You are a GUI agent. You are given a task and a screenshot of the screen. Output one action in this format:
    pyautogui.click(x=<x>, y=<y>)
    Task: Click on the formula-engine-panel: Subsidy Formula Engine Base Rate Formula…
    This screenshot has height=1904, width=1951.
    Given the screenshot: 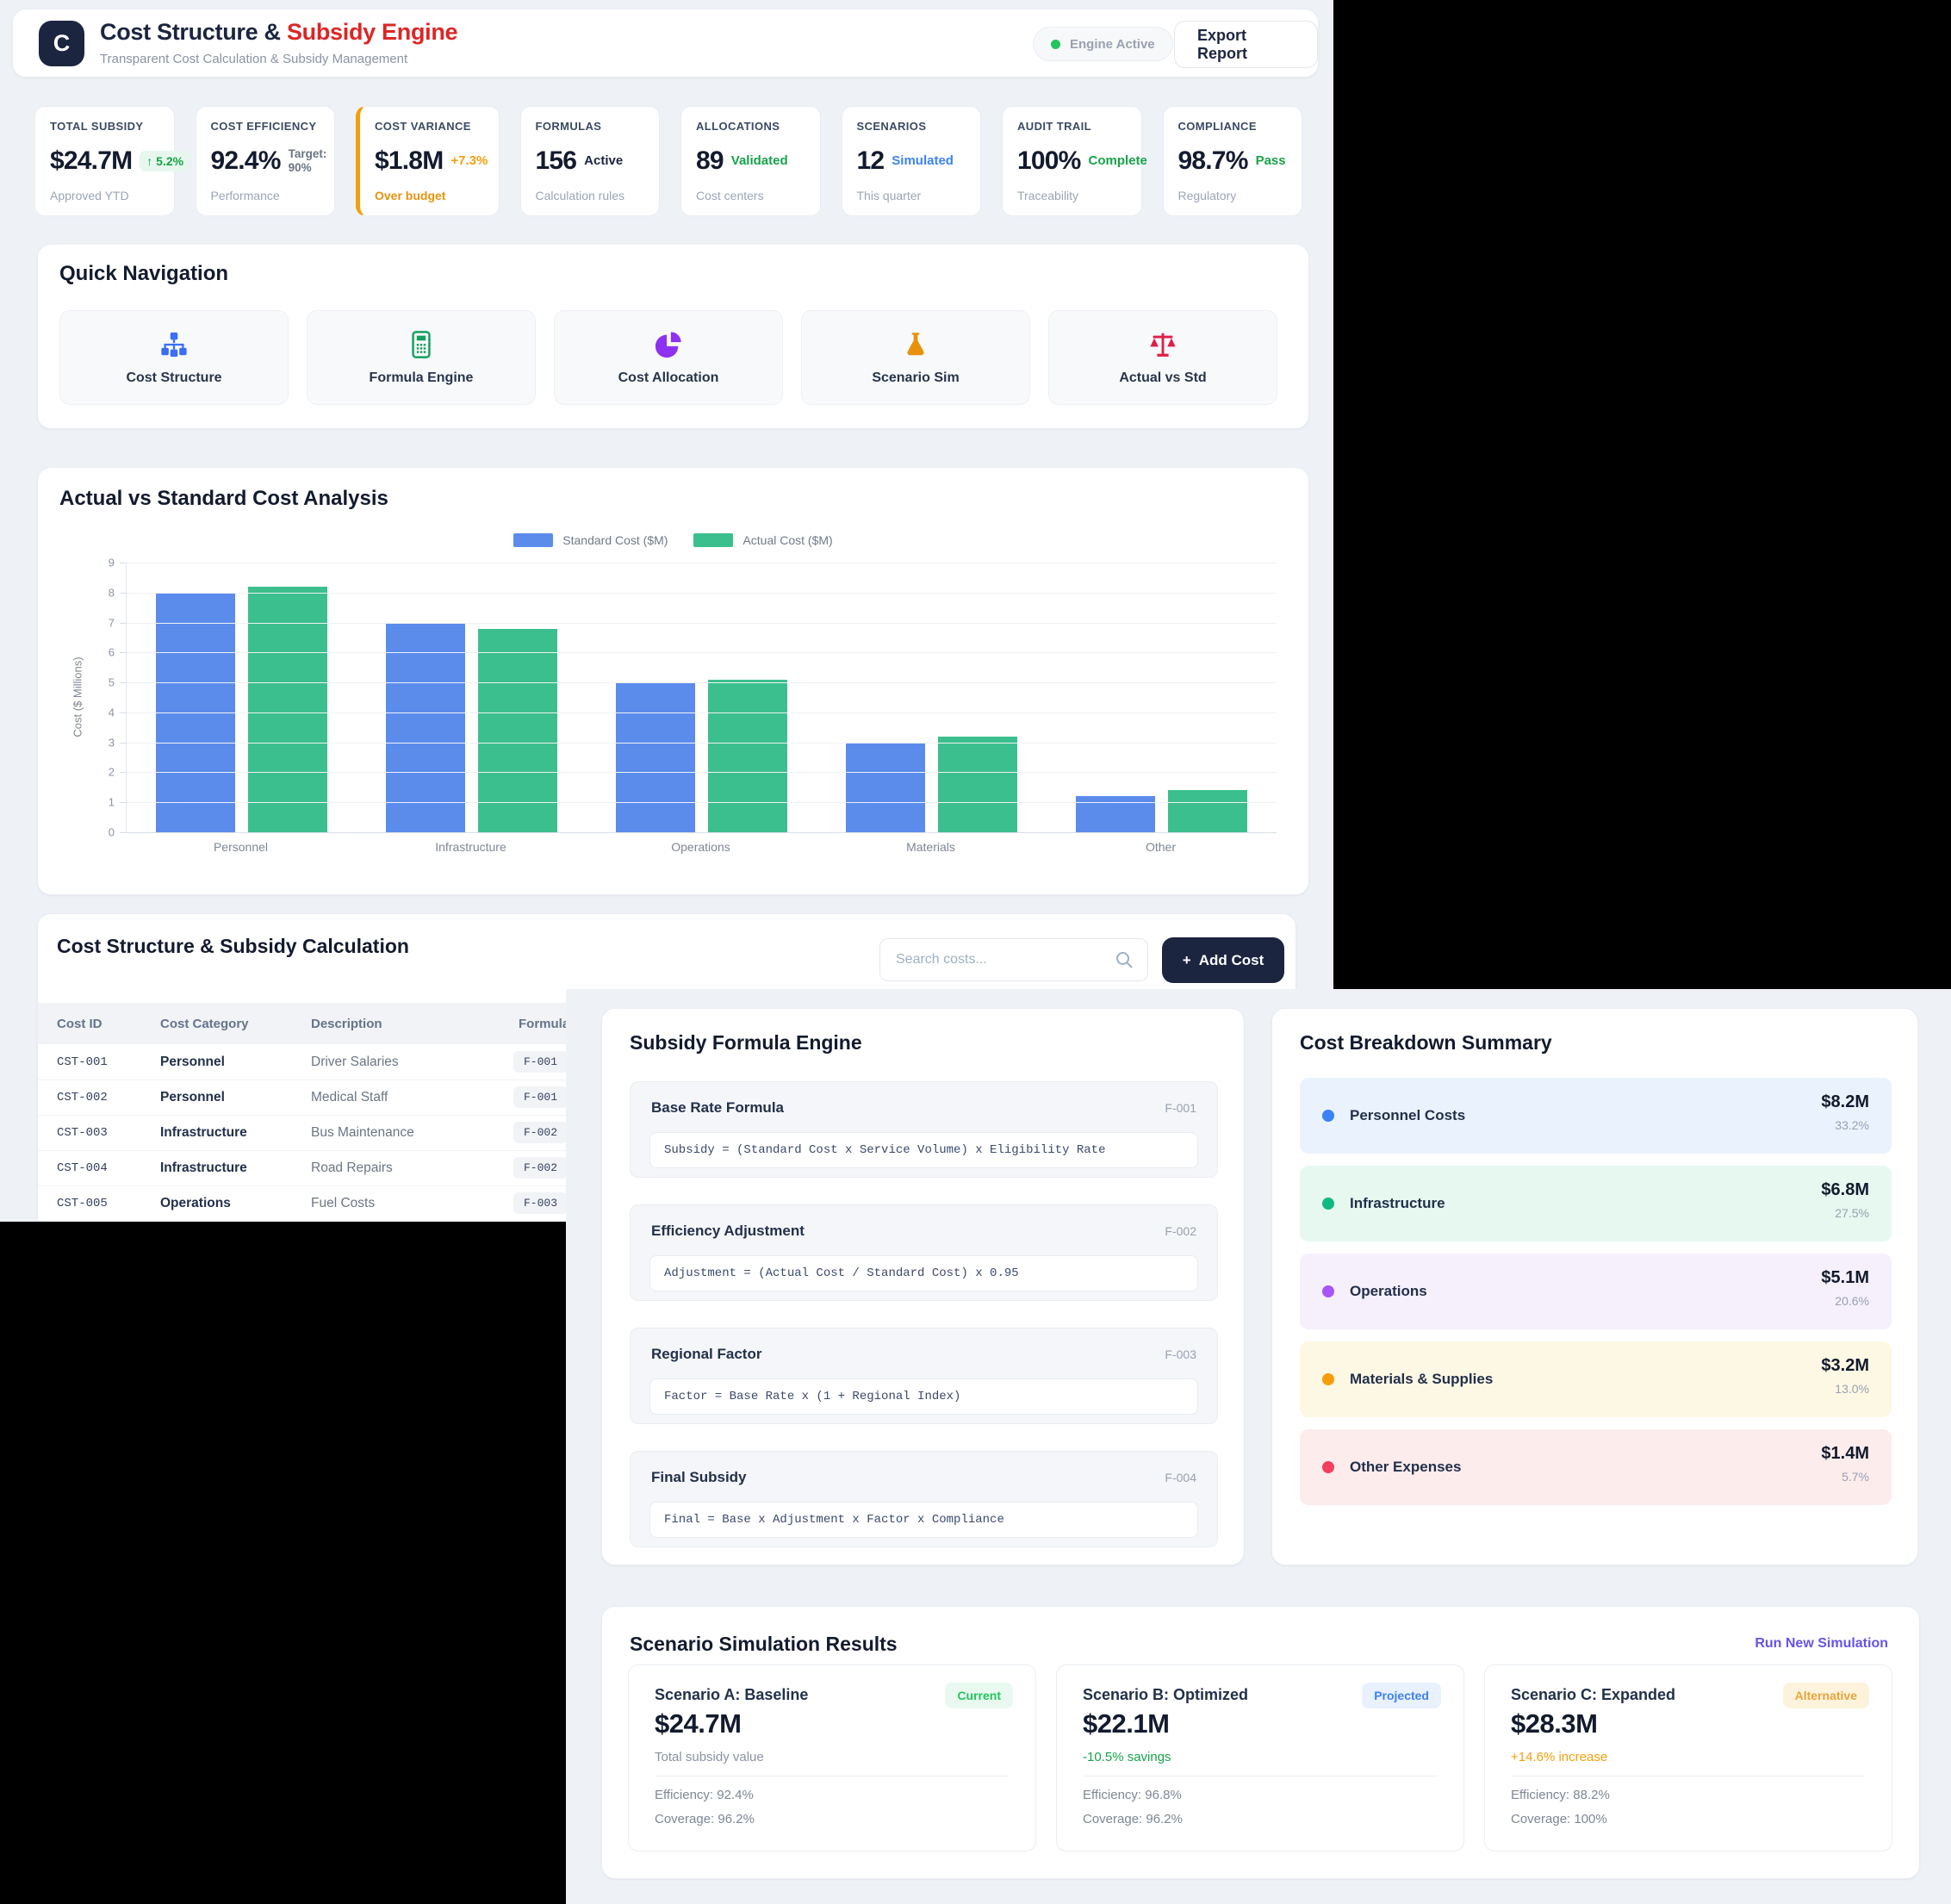 What is the action you would take?
    pyautogui.click(x=923, y=1287)
    